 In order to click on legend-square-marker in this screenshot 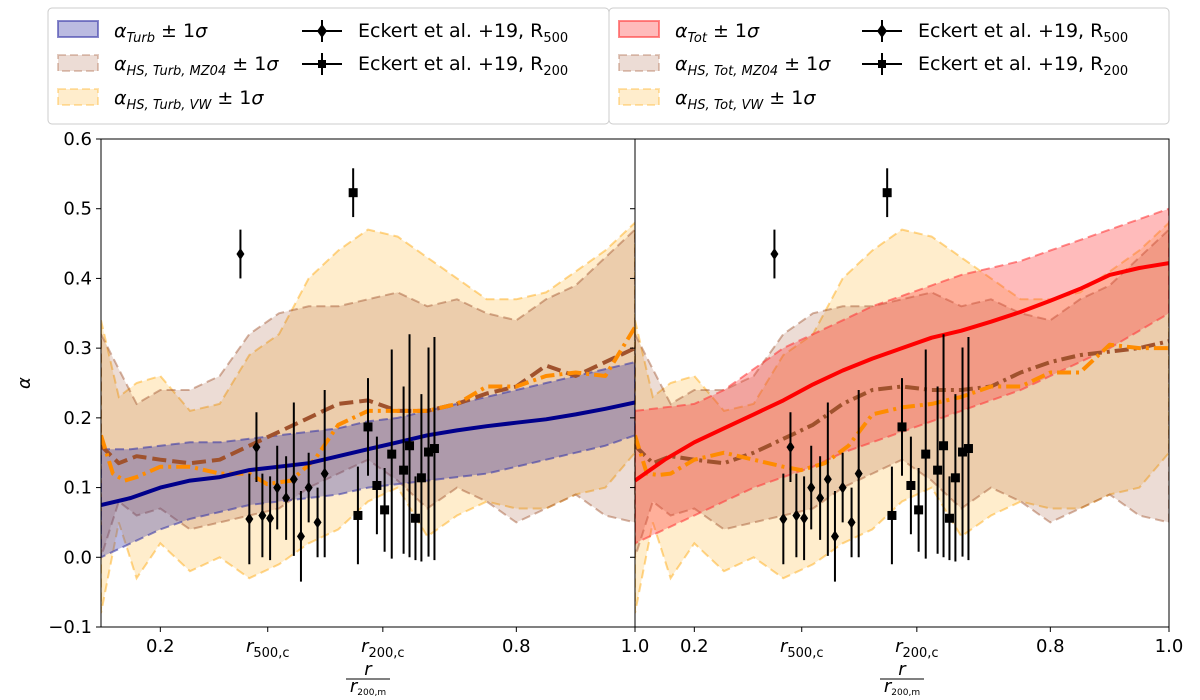, I will do `click(322, 64)`.